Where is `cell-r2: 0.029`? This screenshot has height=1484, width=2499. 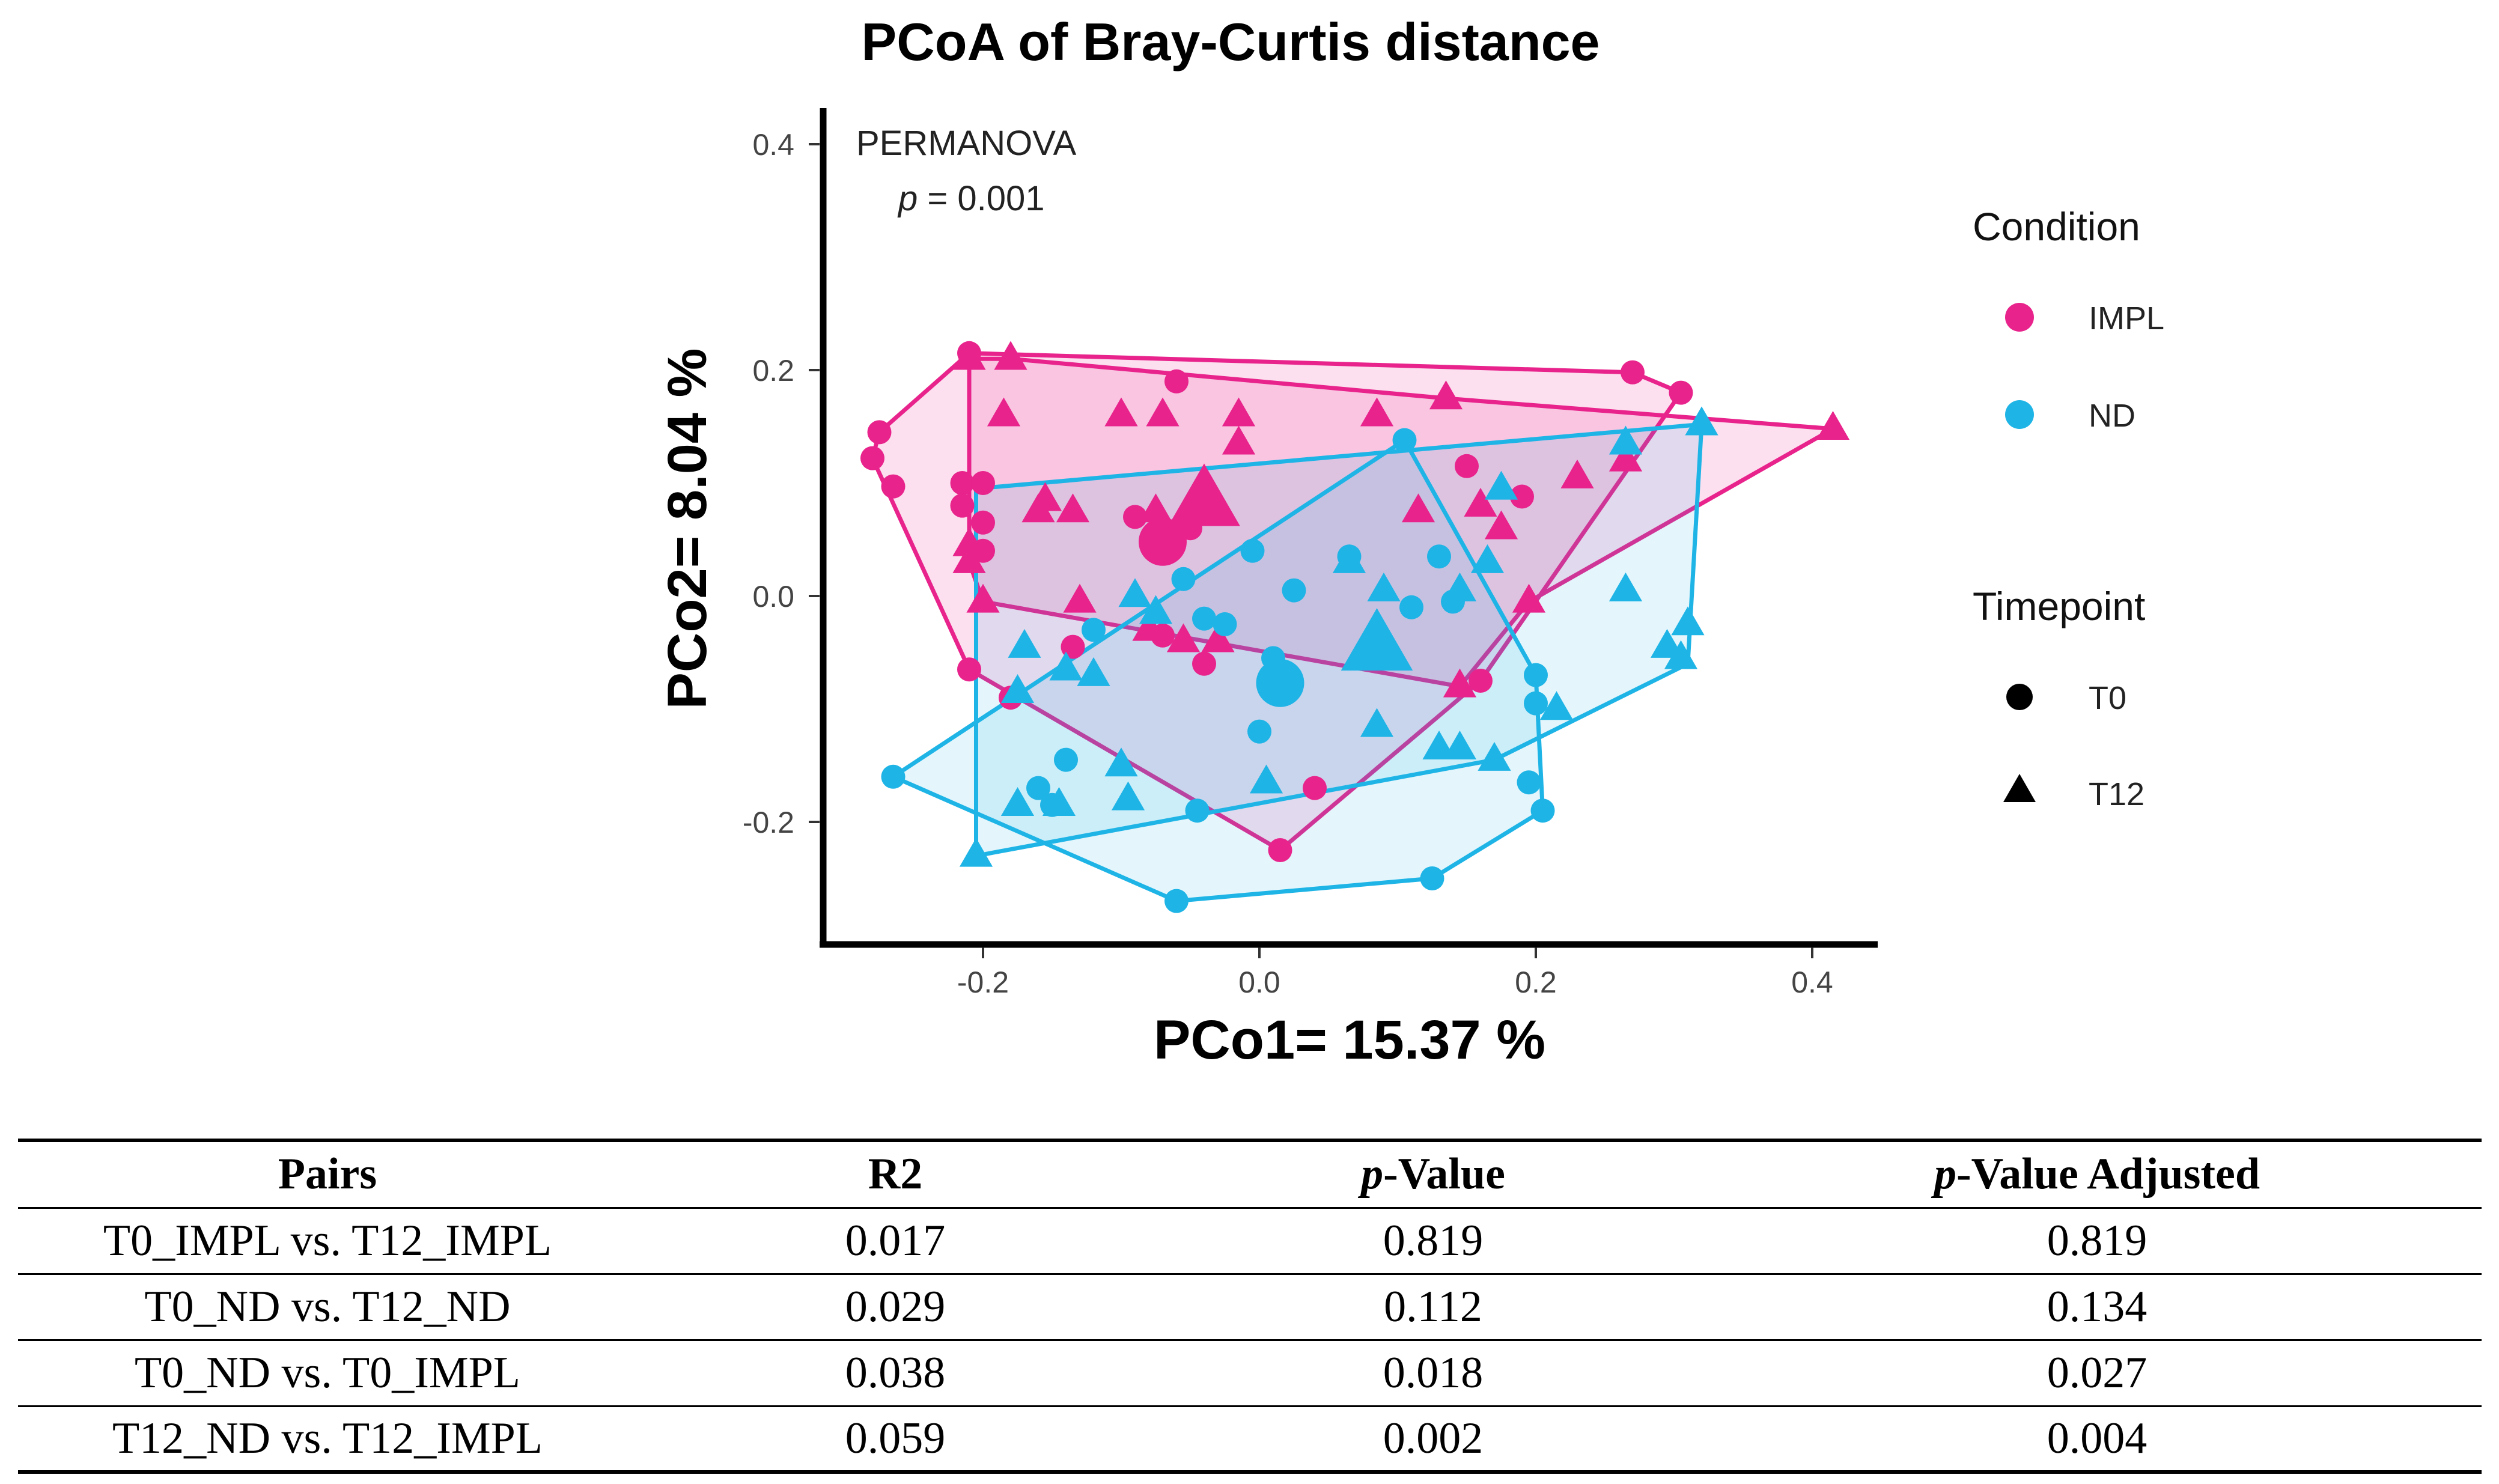 cell-r2: 0.029 is located at coordinates (895, 1307).